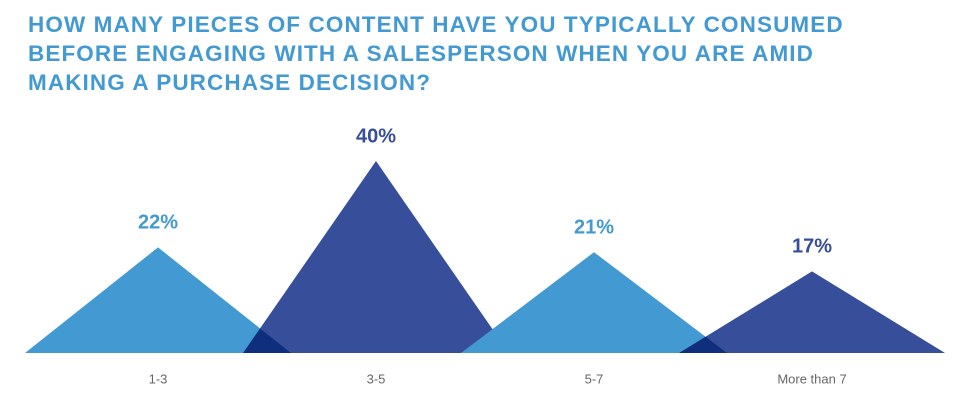 Image resolution: width=974 pixels, height=405 pixels. I want to click on x-tick-label: 1-3, so click(158, 378).